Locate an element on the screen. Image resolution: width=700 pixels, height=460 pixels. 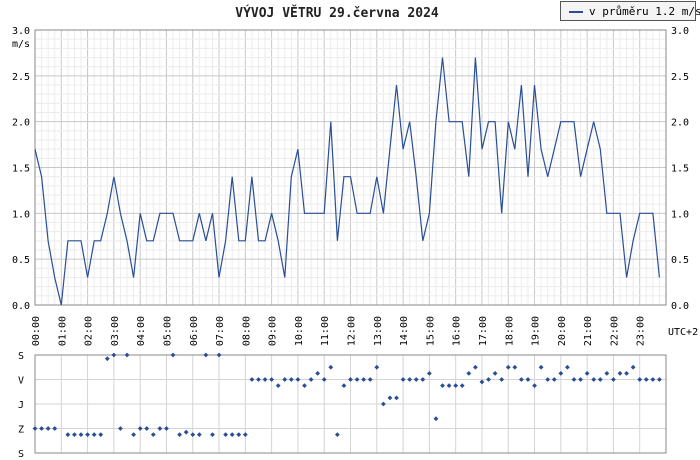
y-tick-label-right: 2.5 is located at coordinates (680, 77).